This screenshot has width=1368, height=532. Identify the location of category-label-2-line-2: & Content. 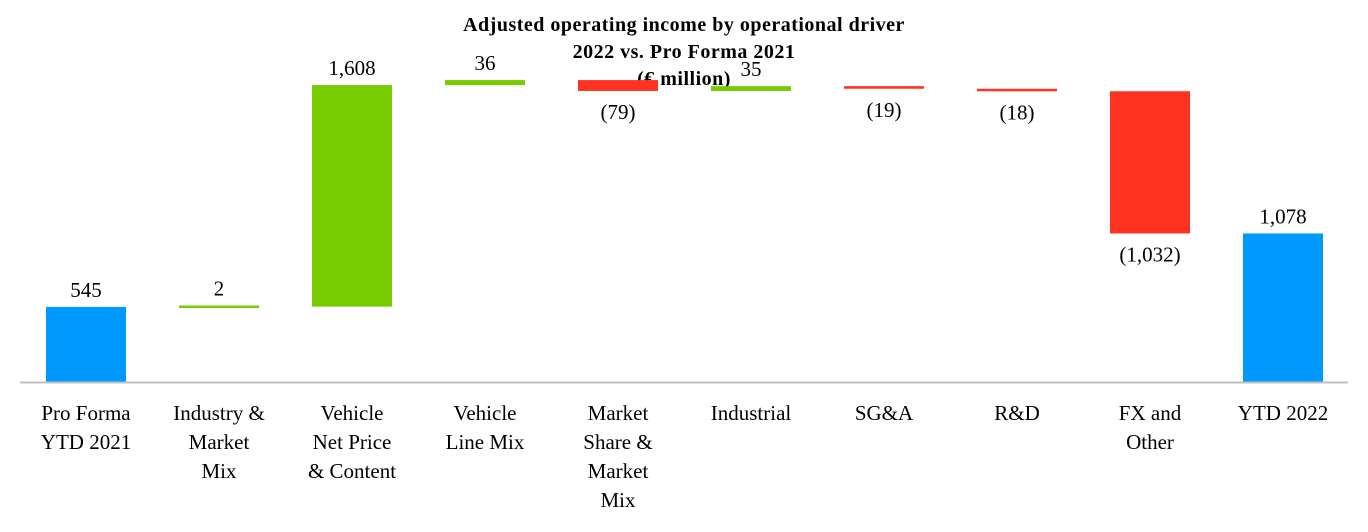
(352, 471).